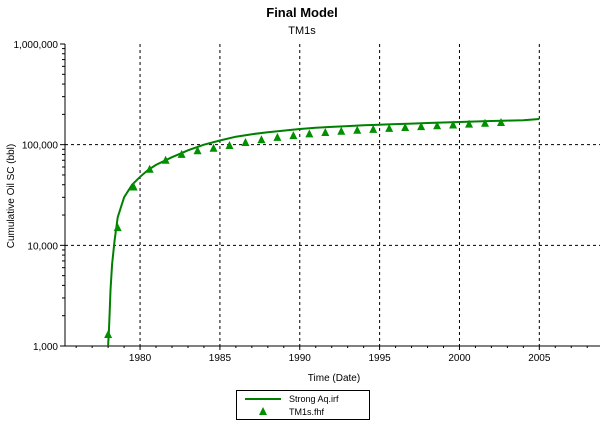 The height and width of the screenshot is (427, 604). Describe the element at coordinates (314, 399) in the screenshot. I see `legend-label-line: Strong Aq.irf` at that location.